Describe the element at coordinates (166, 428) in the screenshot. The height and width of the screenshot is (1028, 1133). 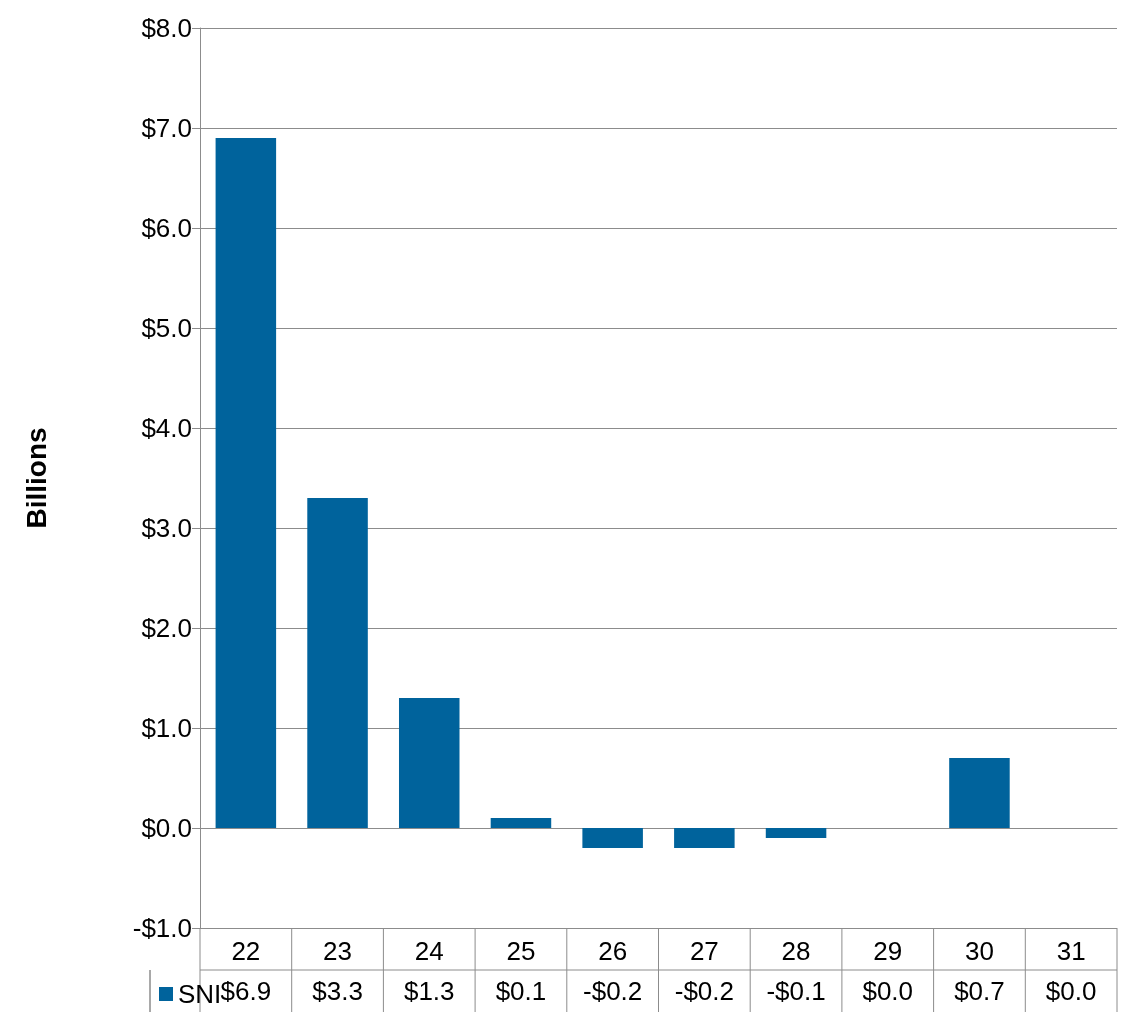
I see `y-tick-label: $4.0` at that location.